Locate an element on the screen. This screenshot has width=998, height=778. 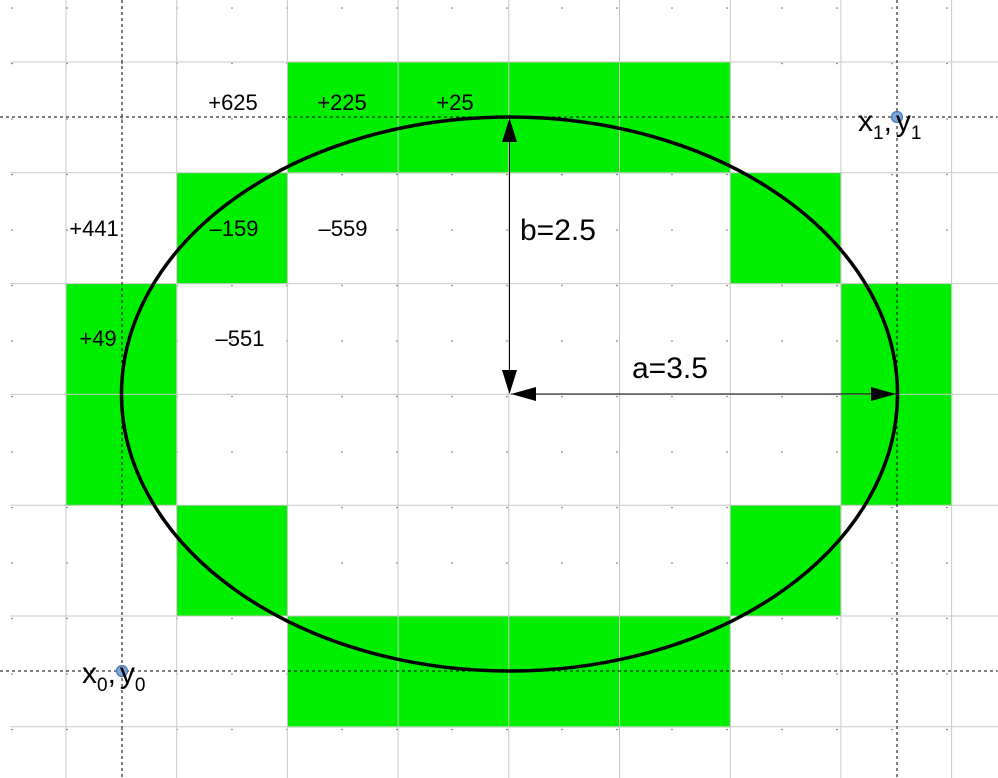
point-label-x1-y1: x1, y1 is located at coordinates (890, 124).